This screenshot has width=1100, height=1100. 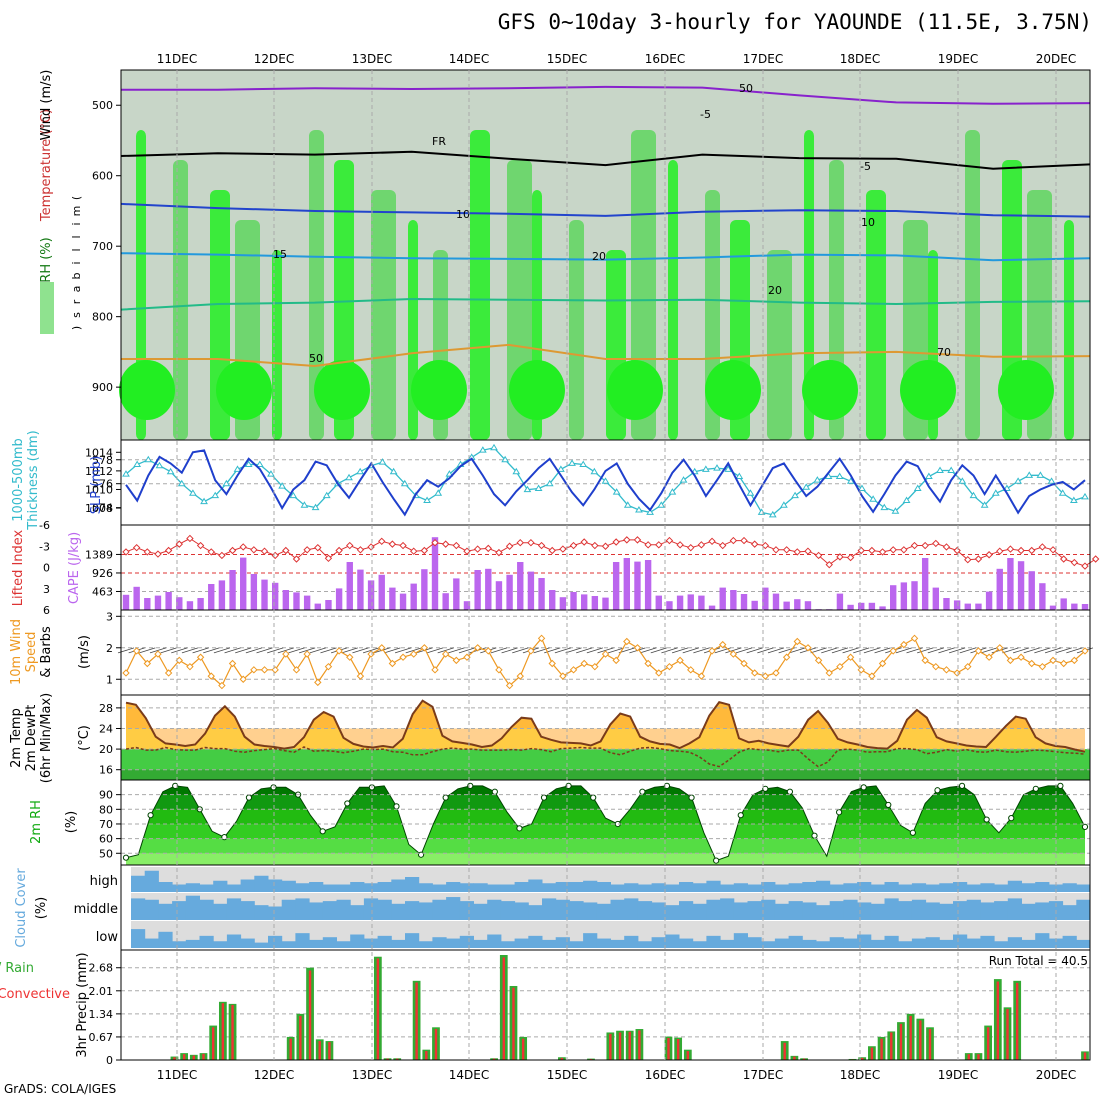 I want to click on bottom-date-label: 17DEC, so click(x=763, y=1075).